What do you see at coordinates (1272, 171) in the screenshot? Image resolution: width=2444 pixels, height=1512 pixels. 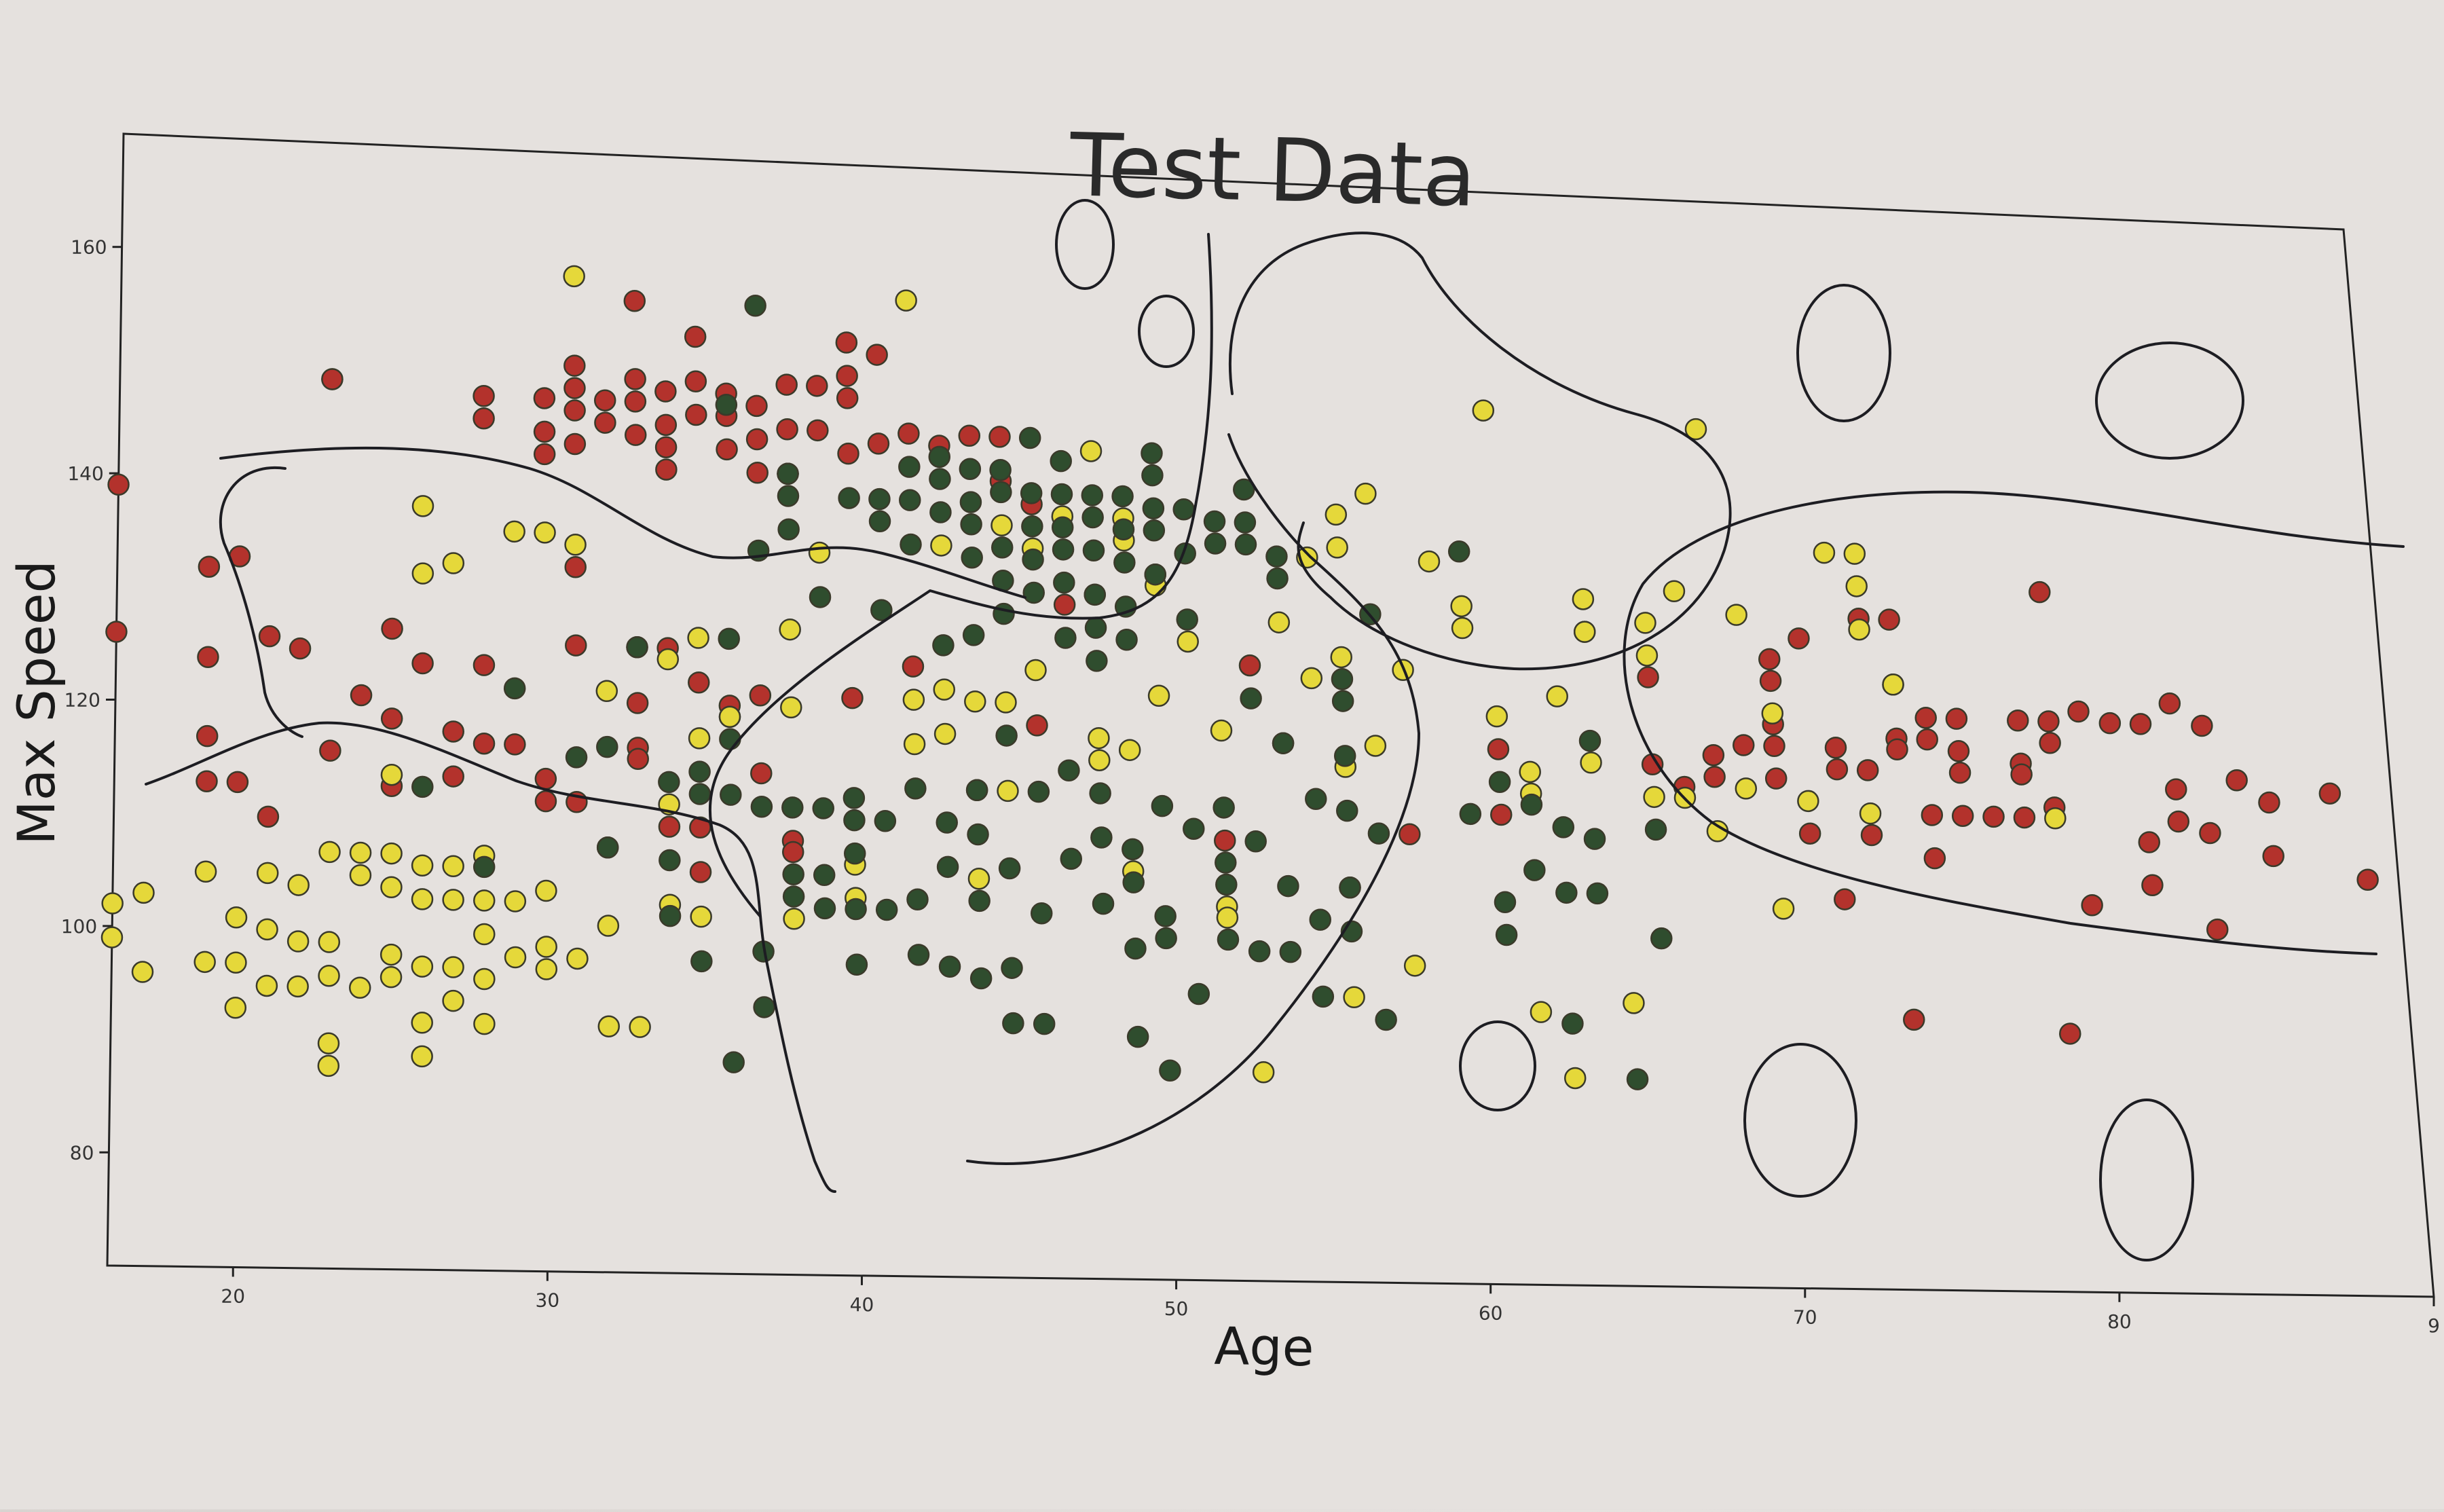 I see `chart-title: Test Data` at bounding box center [1272, 171].